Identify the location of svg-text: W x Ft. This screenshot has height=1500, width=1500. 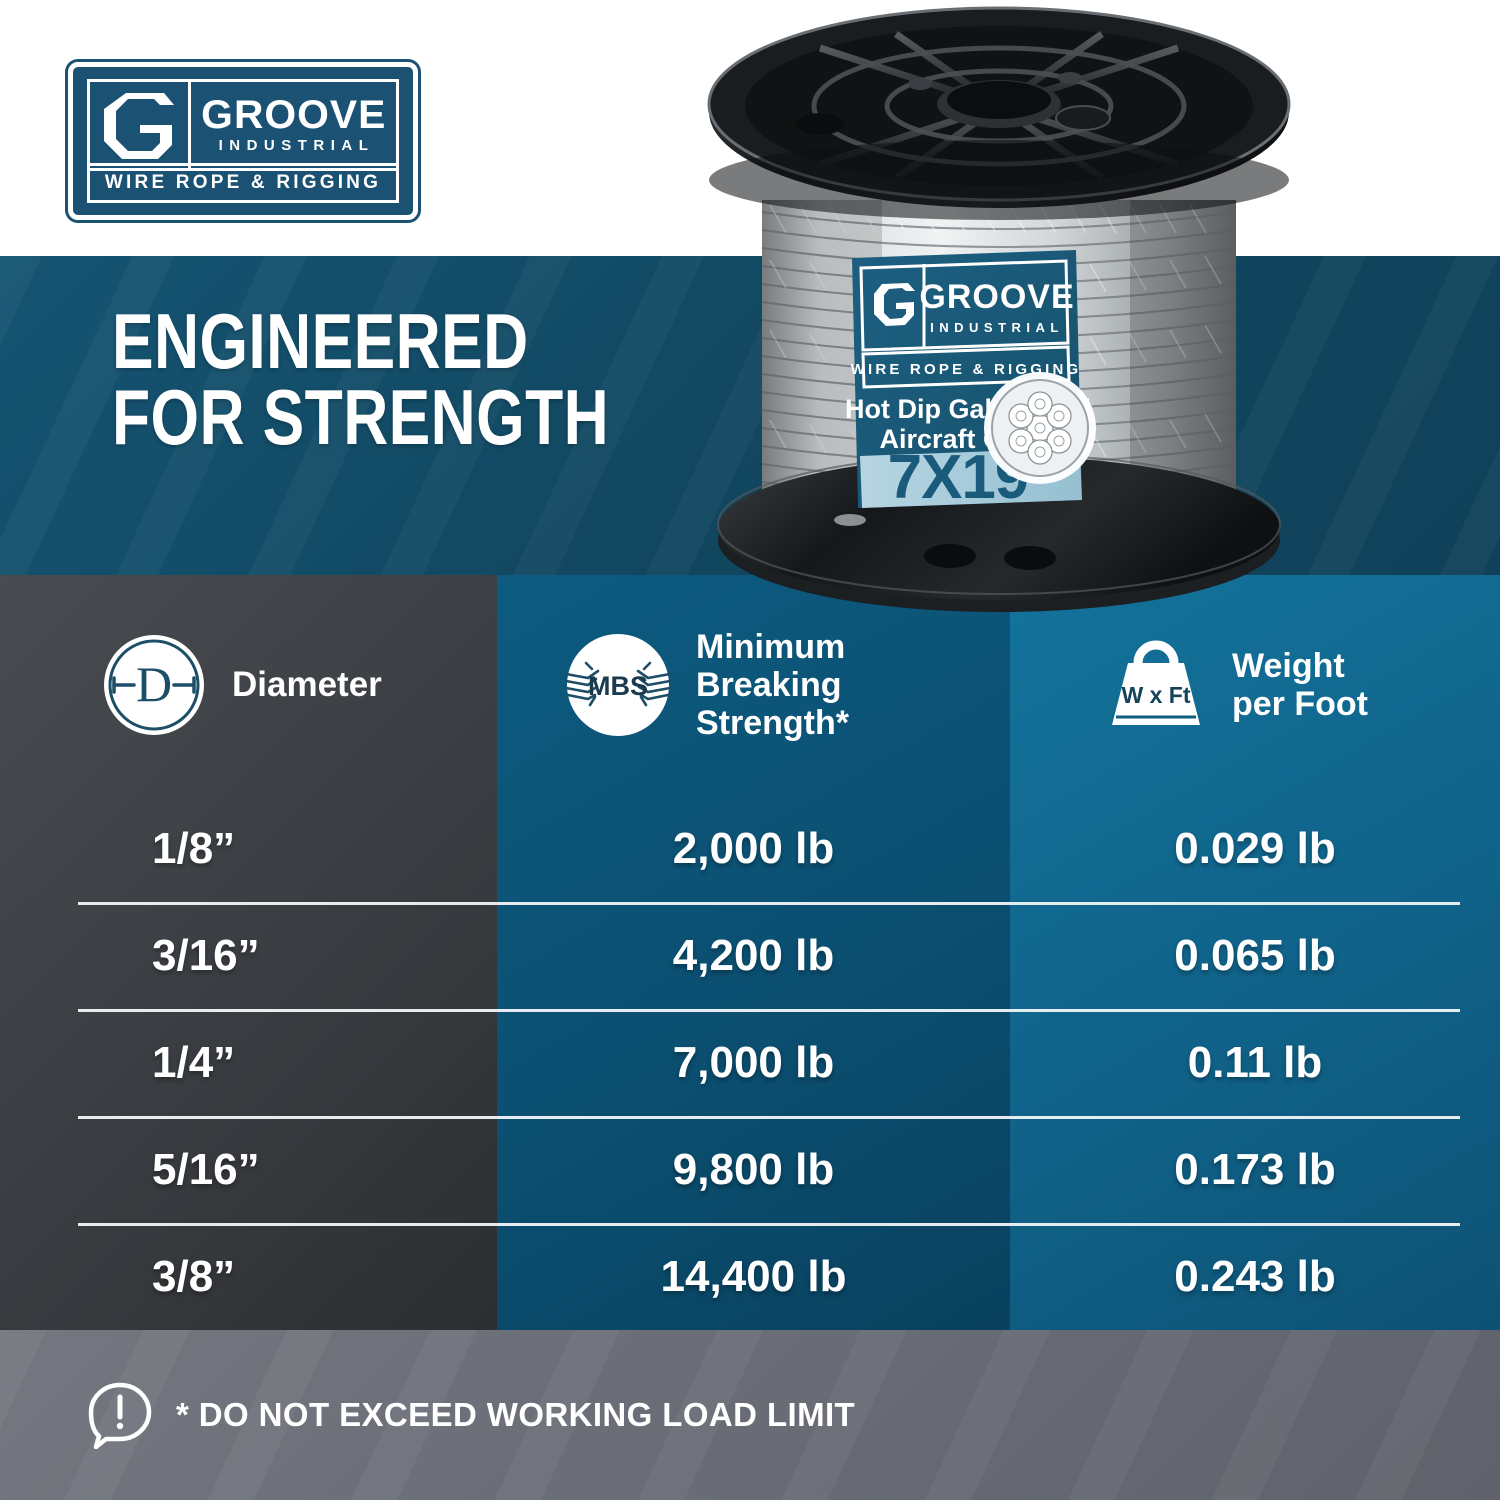
(1156, 695).